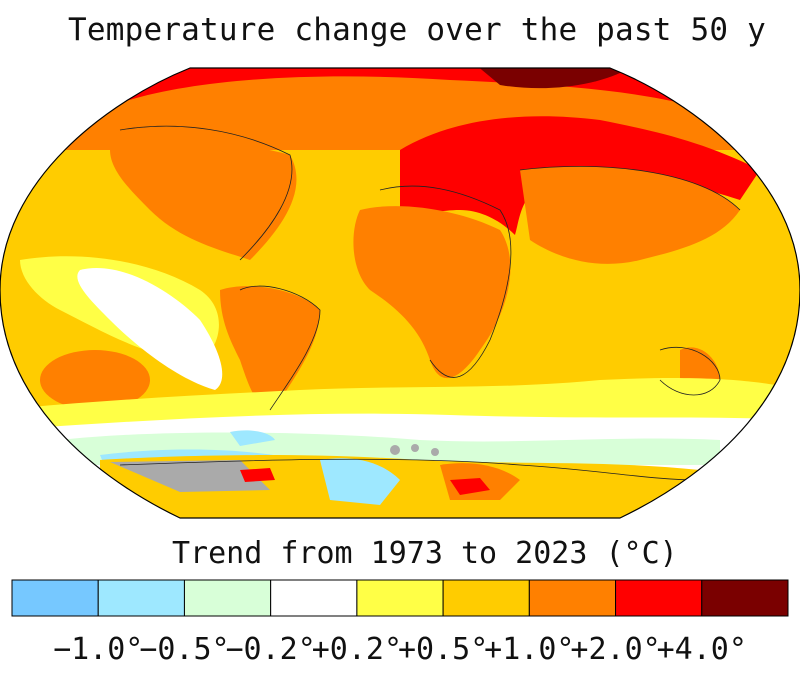 Image resolution: width=800 pixels, height=680 pixels. I want to click on no-data-region, so click(190, 476).